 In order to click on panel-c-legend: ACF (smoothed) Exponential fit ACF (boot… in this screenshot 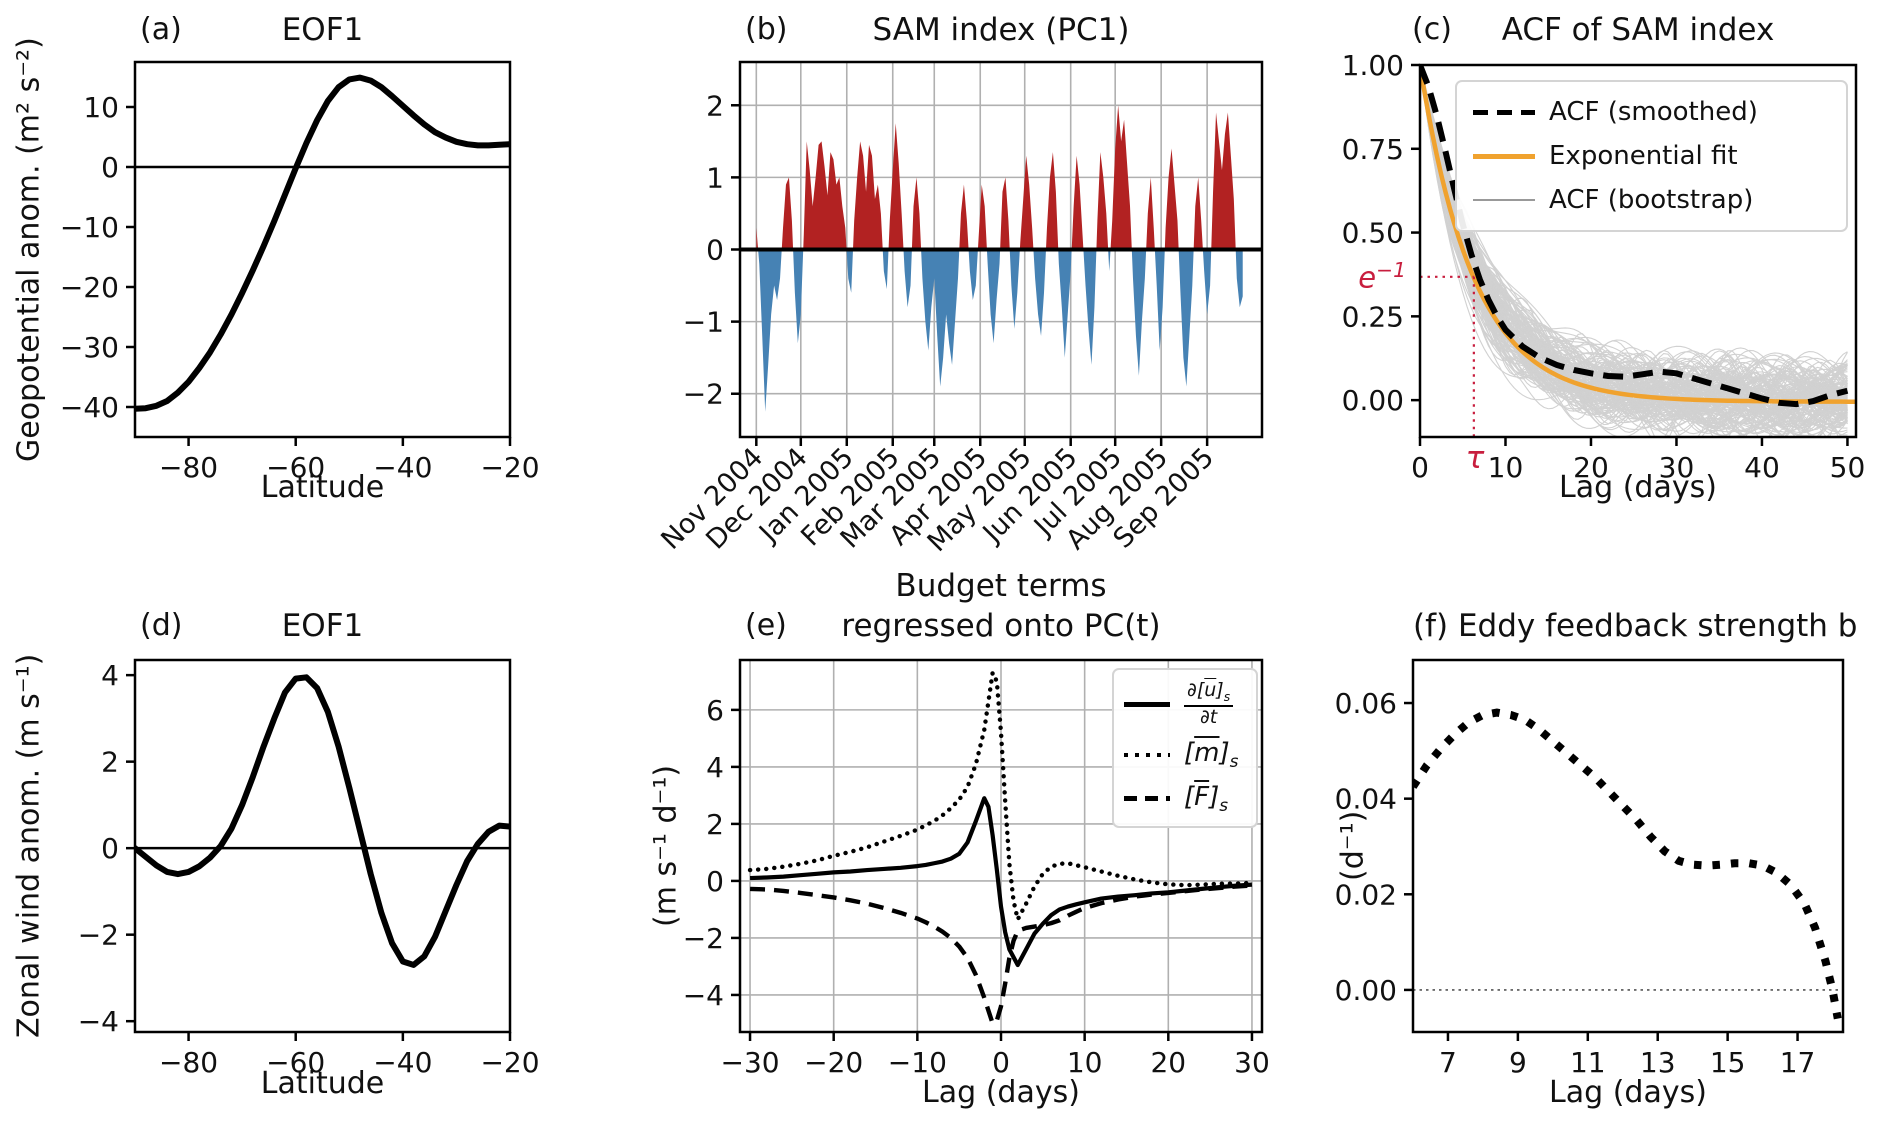, I will do `click(1651, 156)`.